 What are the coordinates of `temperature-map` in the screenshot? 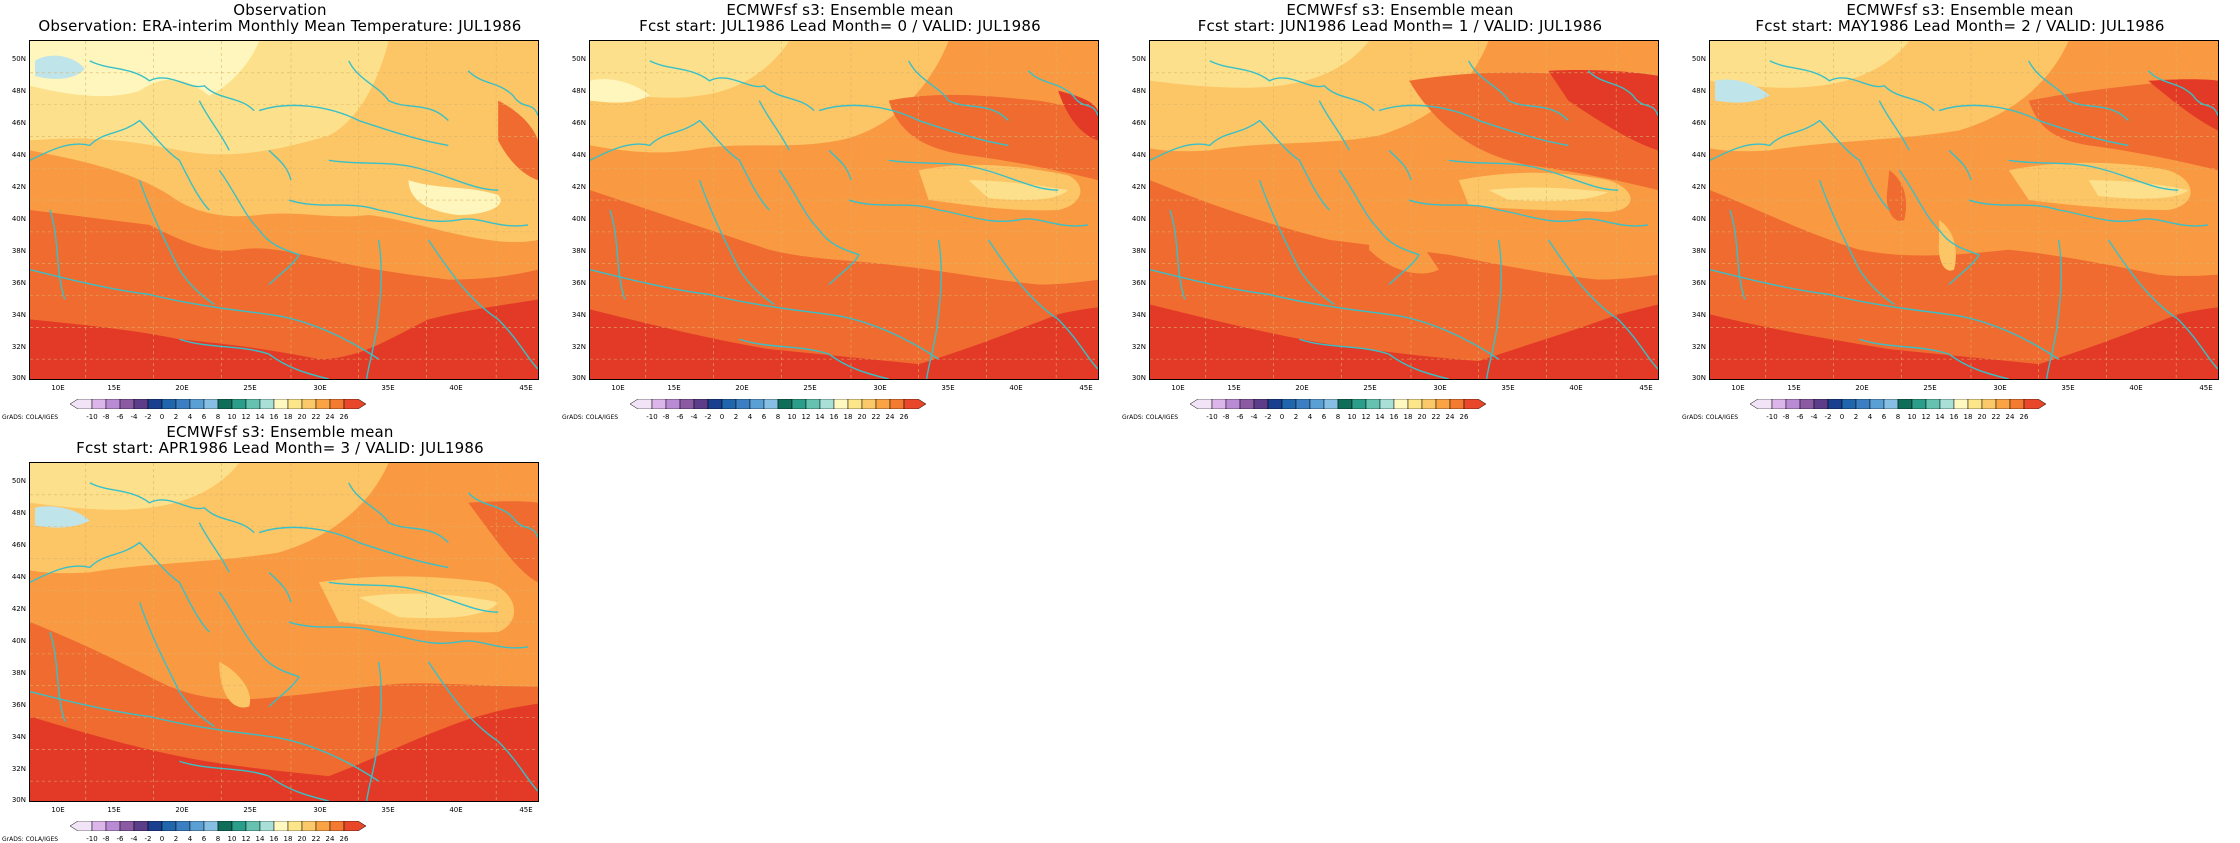 It's located at (844, 210).